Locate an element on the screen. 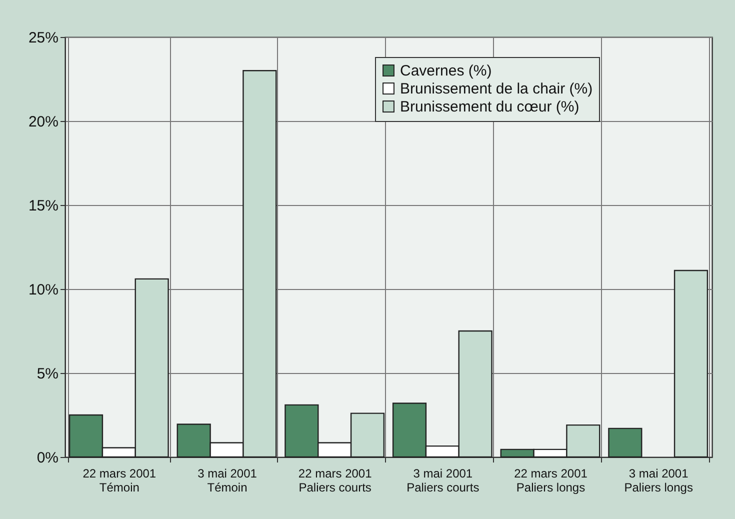 Image resolution: width=735 pixels, height=519 pixels. x-tick-label: 22 mars 2001 Paliers courts is located at coordinates (335, 480).